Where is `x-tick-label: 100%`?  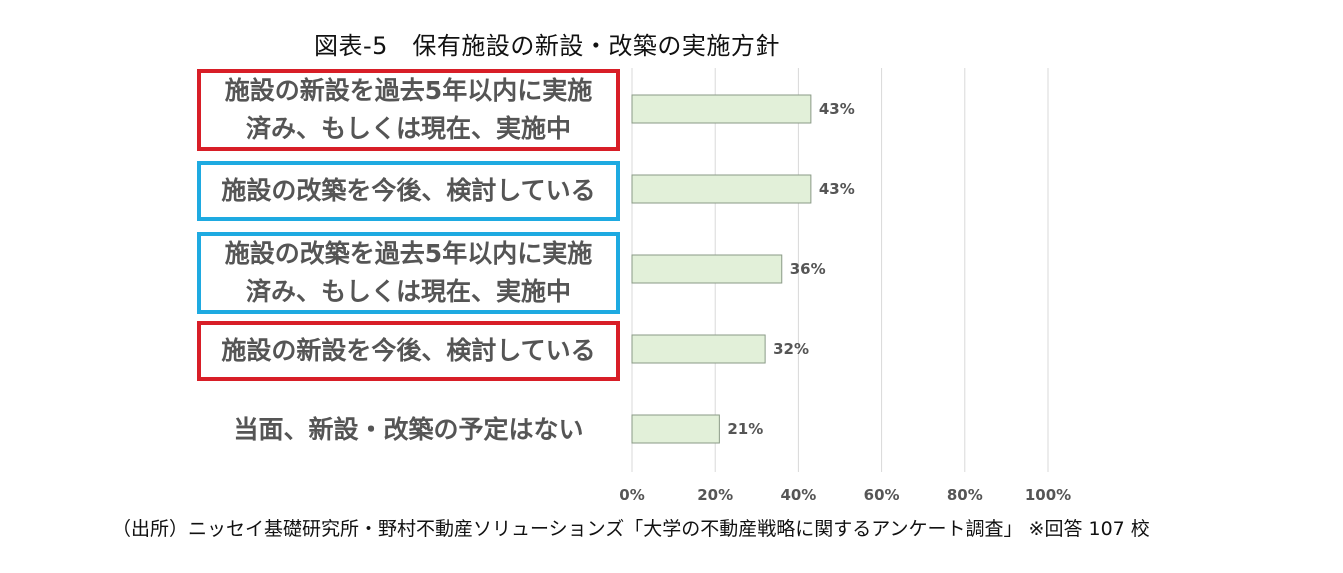
x-tick-label: 100% is located at coordinates (1048, 495).